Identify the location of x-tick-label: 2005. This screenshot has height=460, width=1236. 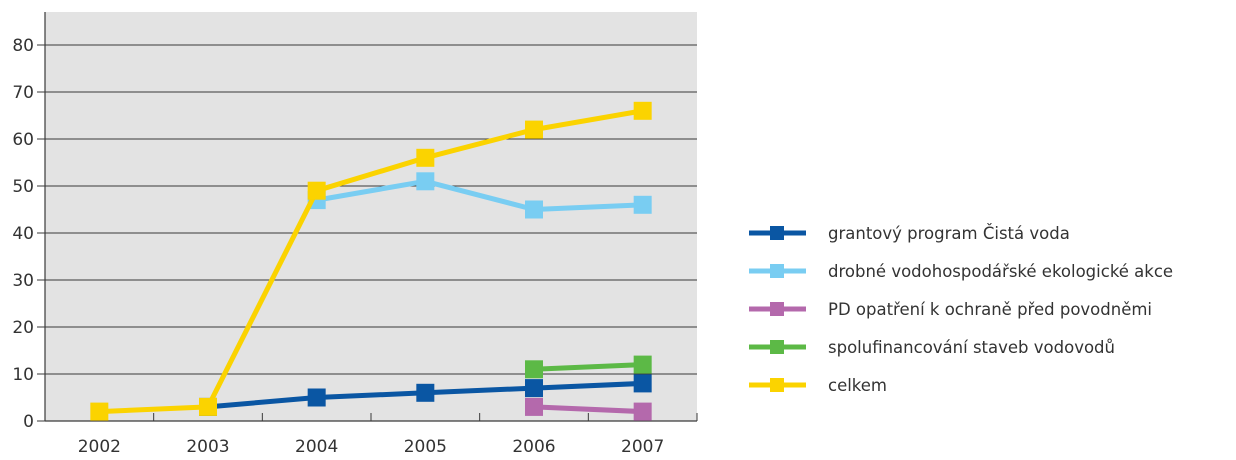
(425, 447).